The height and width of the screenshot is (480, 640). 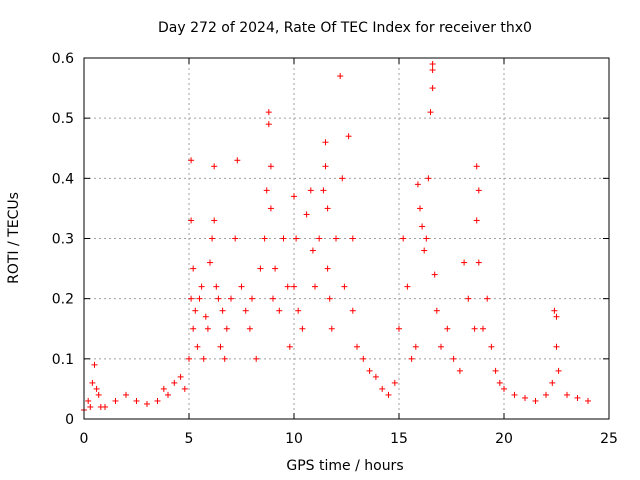 I want to click on y-tick-label: 0.3, so click(x=63, y=240).